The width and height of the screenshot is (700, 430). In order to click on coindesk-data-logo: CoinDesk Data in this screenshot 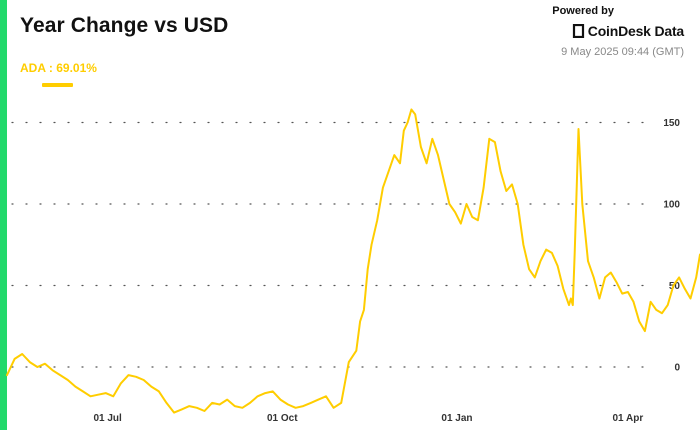, I will do `click(628, 31)`.